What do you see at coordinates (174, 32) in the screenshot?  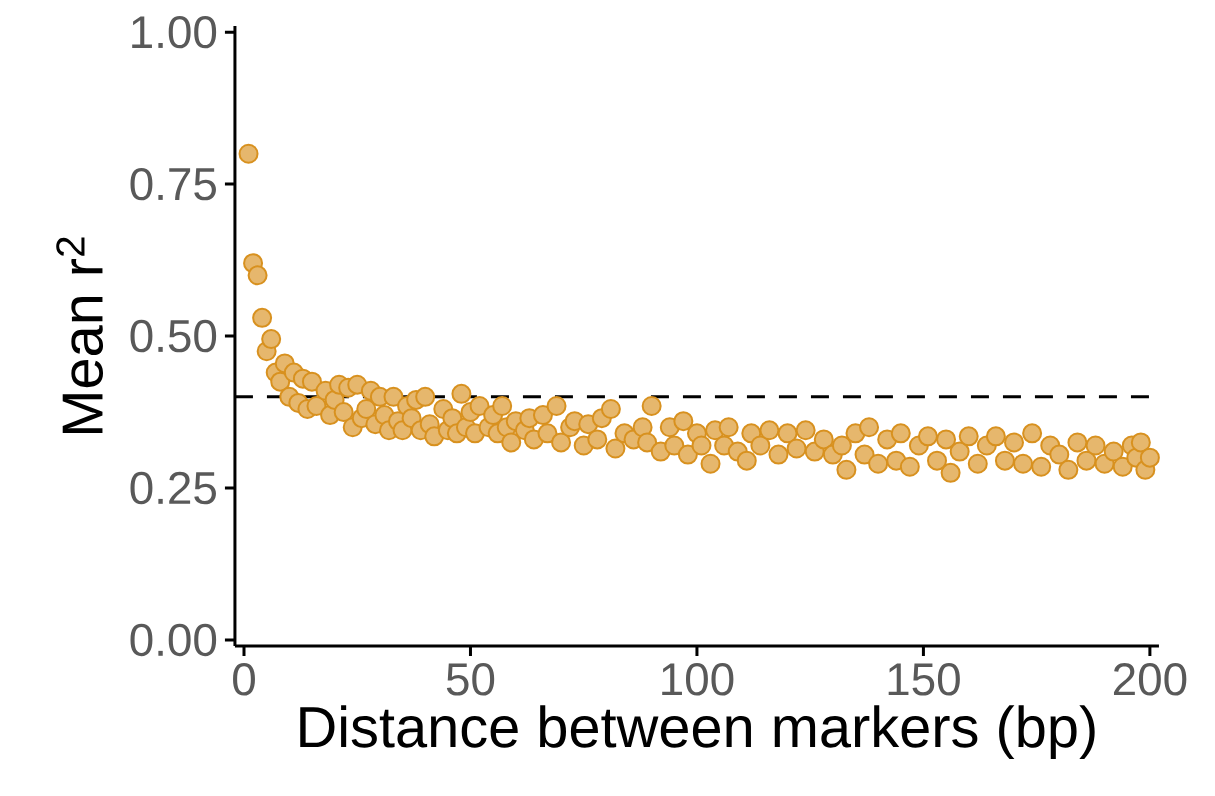 I see `y-tick-label: 1.00` at bounding box center [174, 32].